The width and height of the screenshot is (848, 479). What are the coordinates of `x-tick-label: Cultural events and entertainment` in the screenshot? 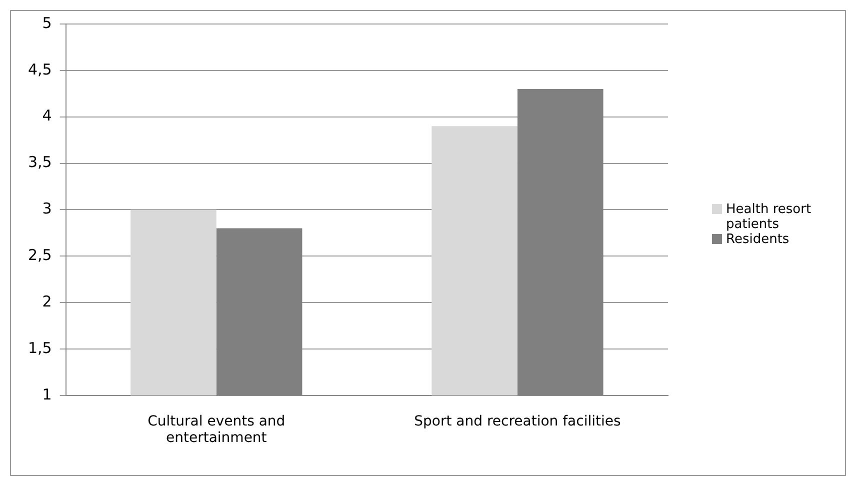 It's located at (217, 429).